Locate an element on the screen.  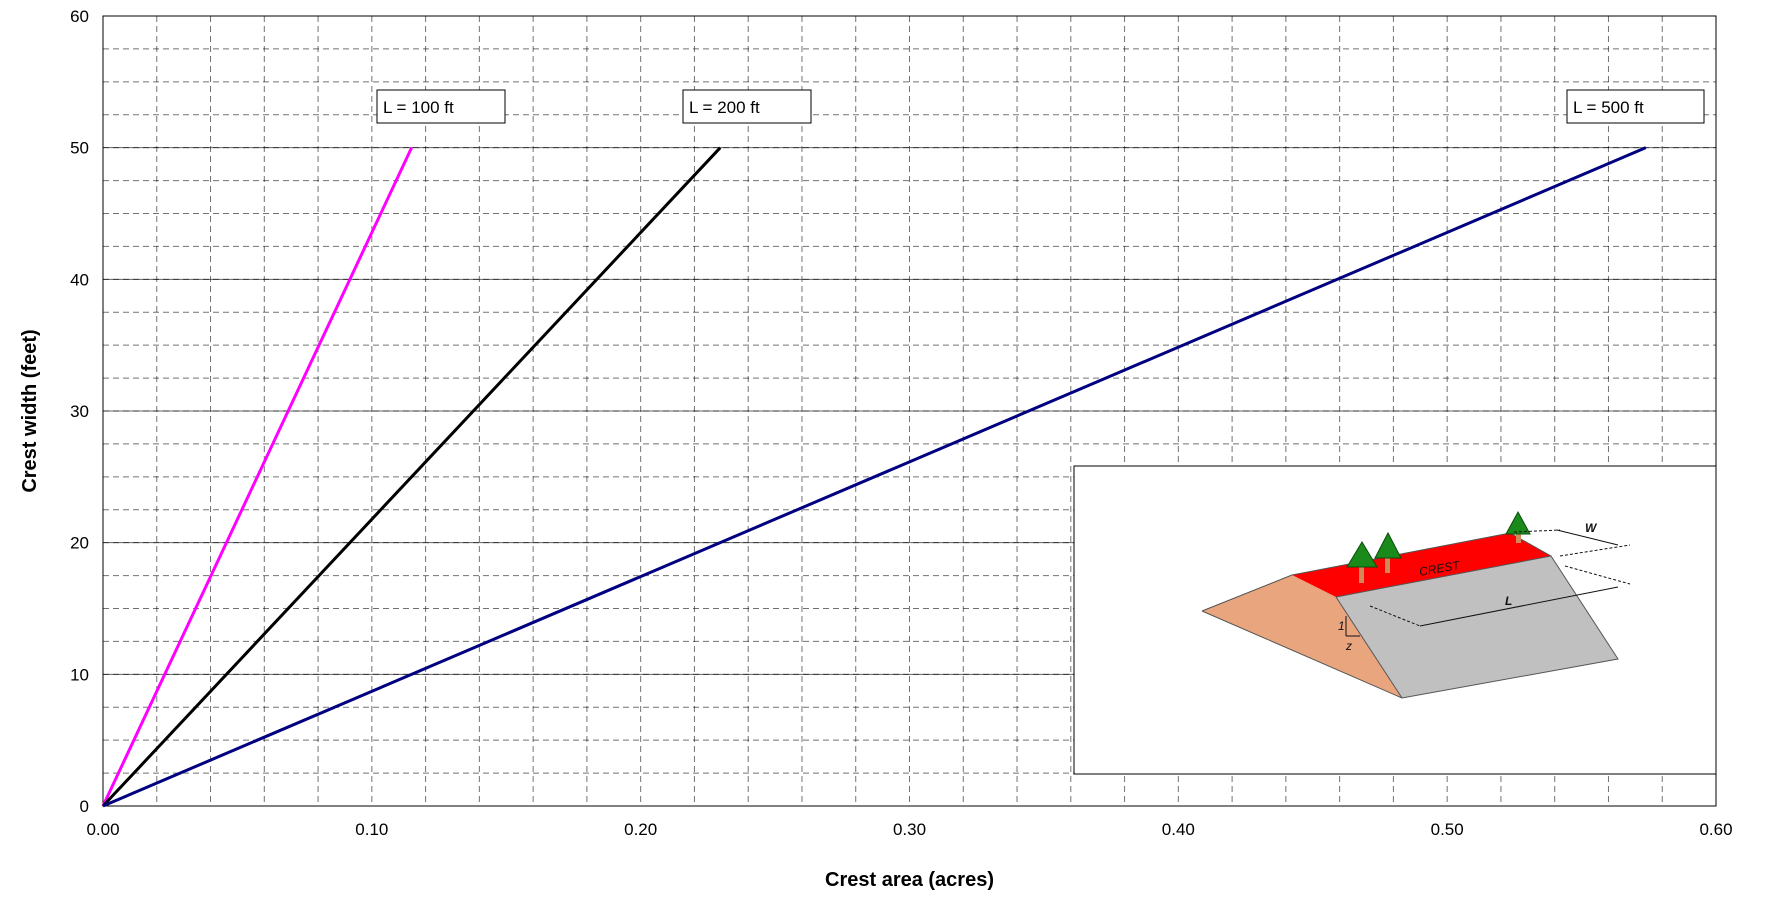
length-dimension-line is located at coordinates (1519, 606).